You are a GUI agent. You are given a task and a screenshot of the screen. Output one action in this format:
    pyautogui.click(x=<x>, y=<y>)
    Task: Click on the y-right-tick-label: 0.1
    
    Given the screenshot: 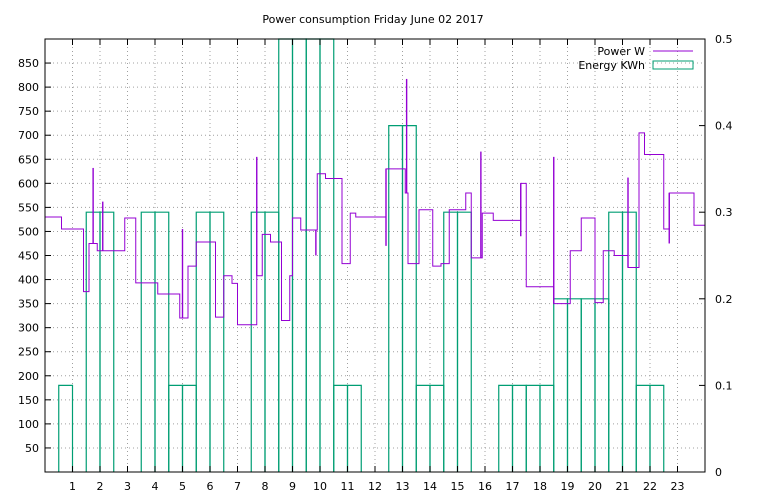 What is the action you would take?
    pyautogui.click(x=724, y=385)
    